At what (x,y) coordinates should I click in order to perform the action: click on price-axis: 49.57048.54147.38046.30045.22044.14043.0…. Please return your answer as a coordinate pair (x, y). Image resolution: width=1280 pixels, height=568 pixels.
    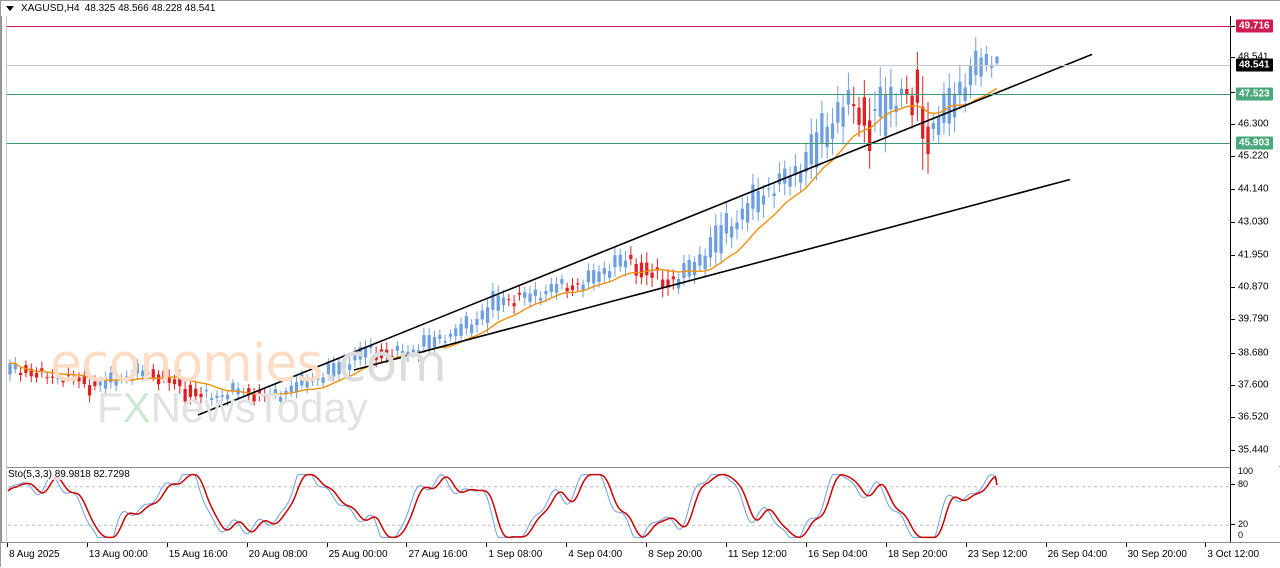
    Looking at the image, I should click on (1255, 241).